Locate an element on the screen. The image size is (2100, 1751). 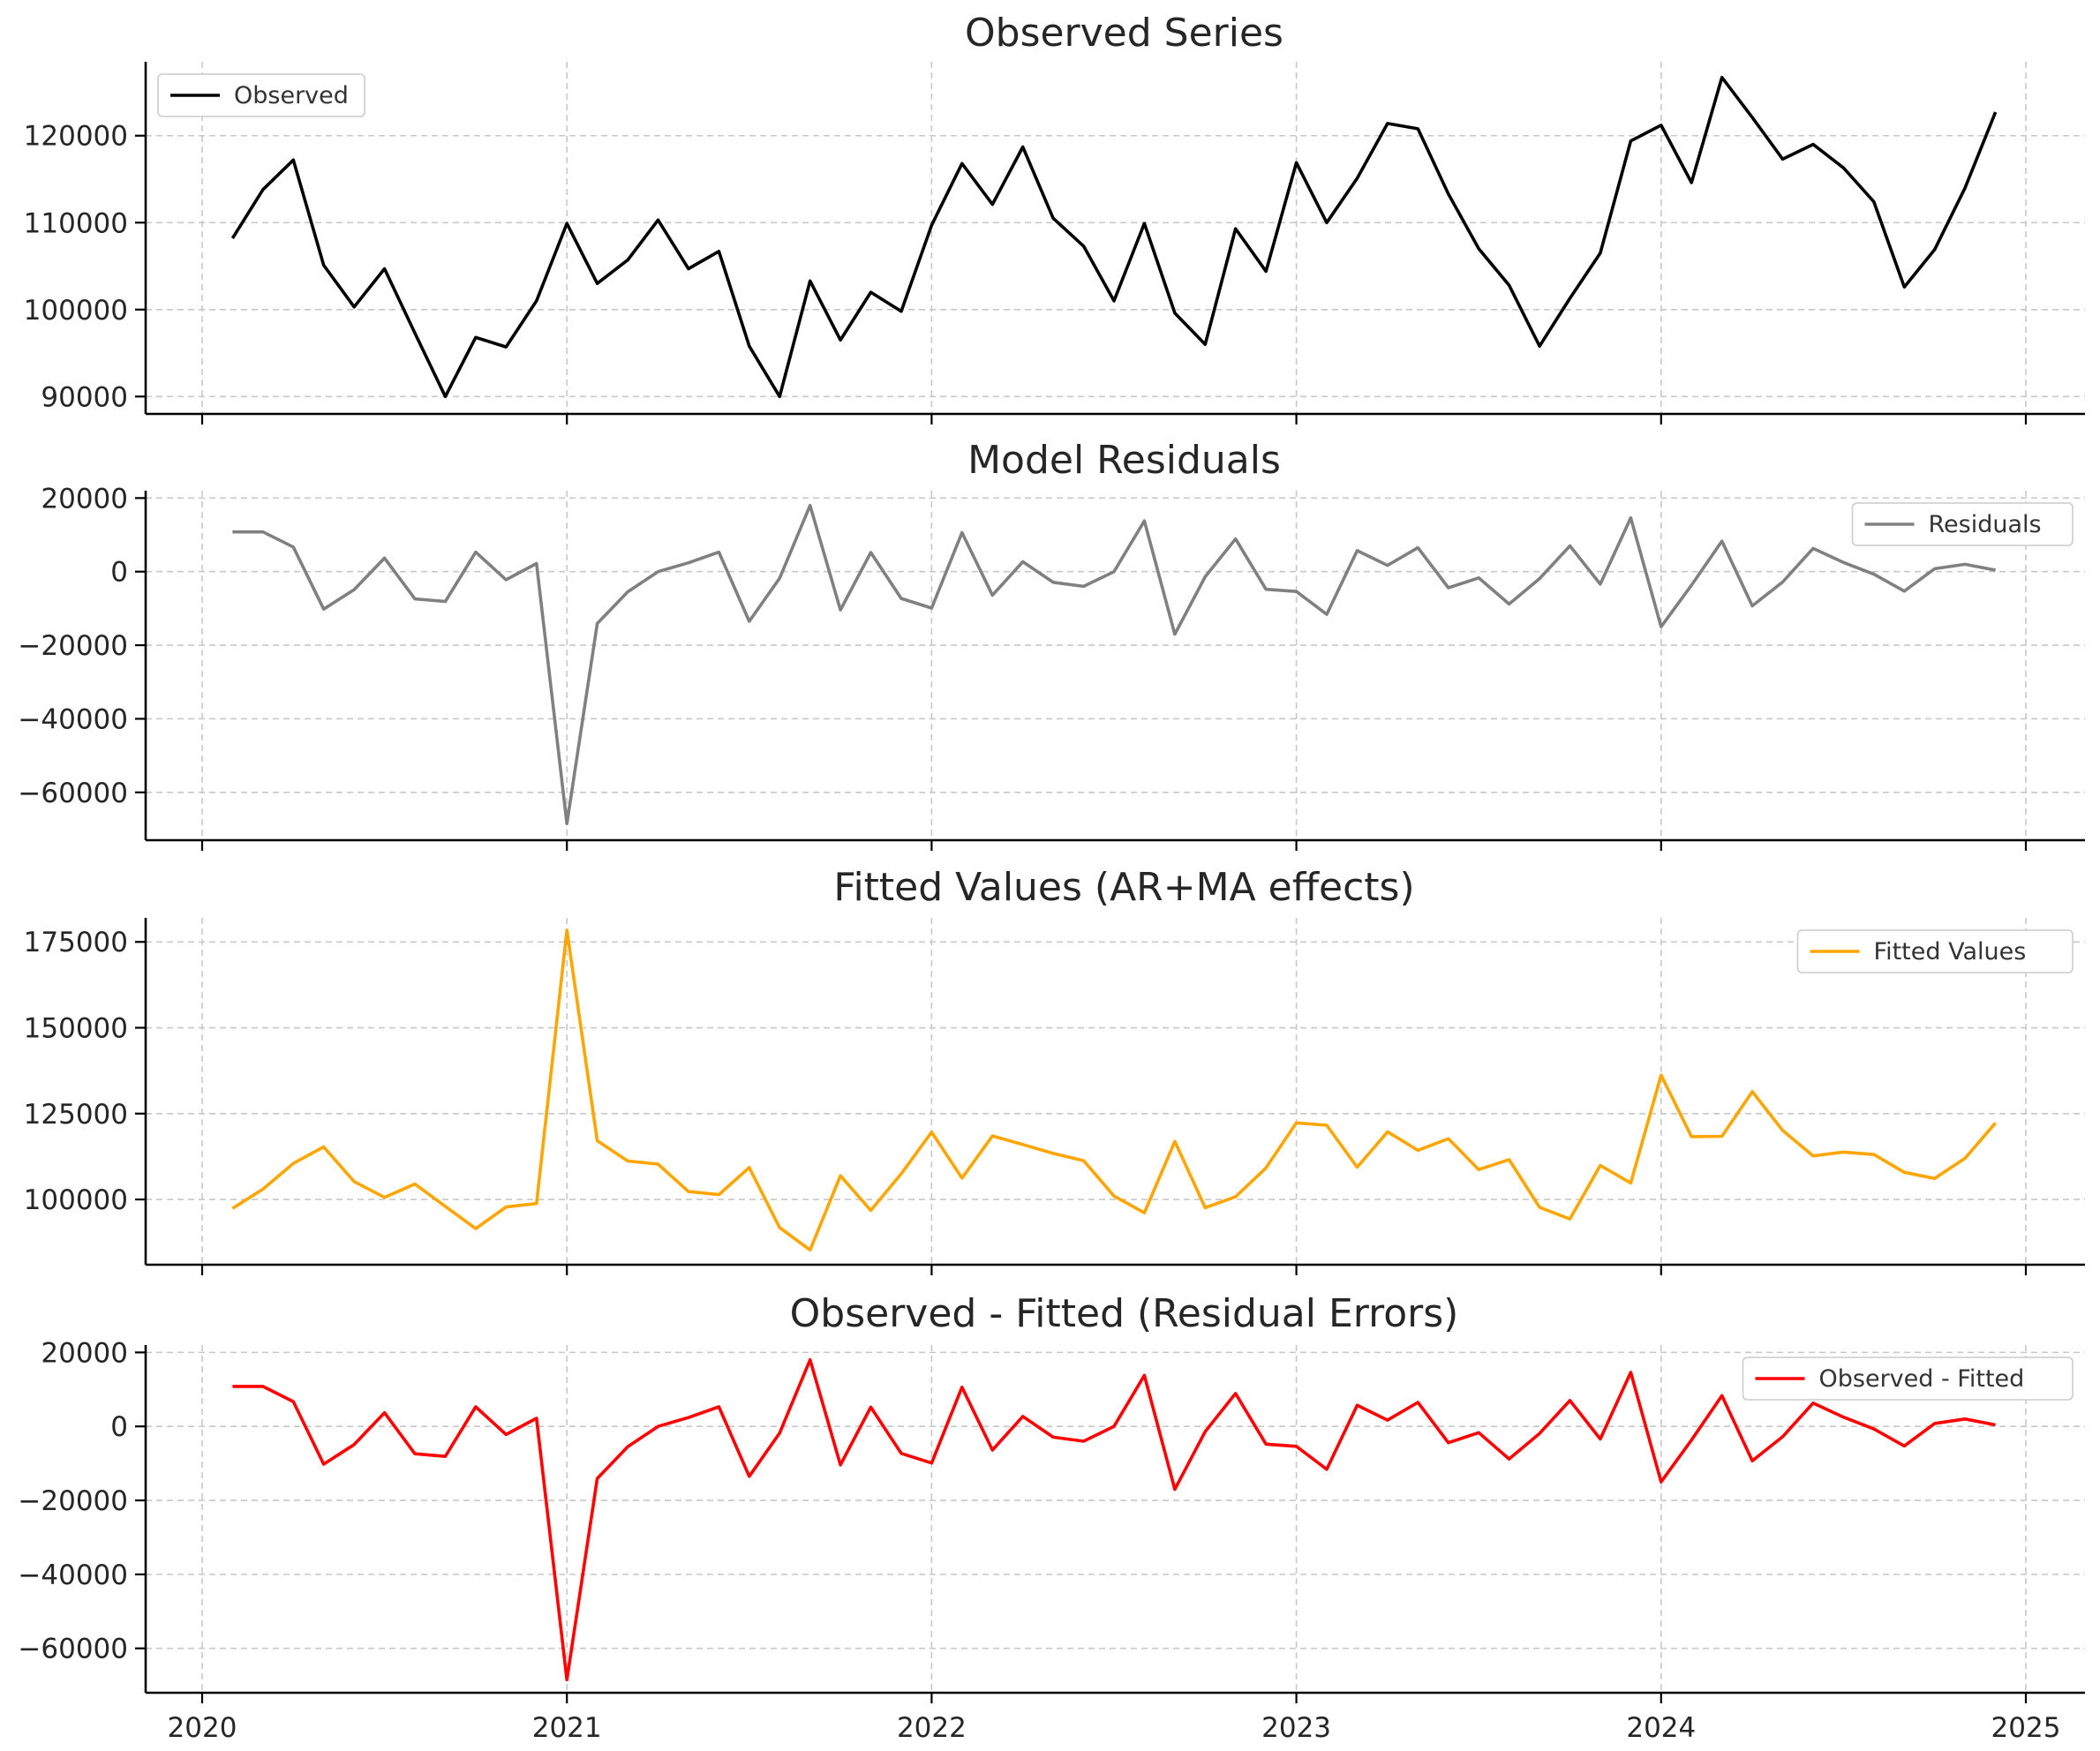
legend: Observed is located at coordinates (261, 95).